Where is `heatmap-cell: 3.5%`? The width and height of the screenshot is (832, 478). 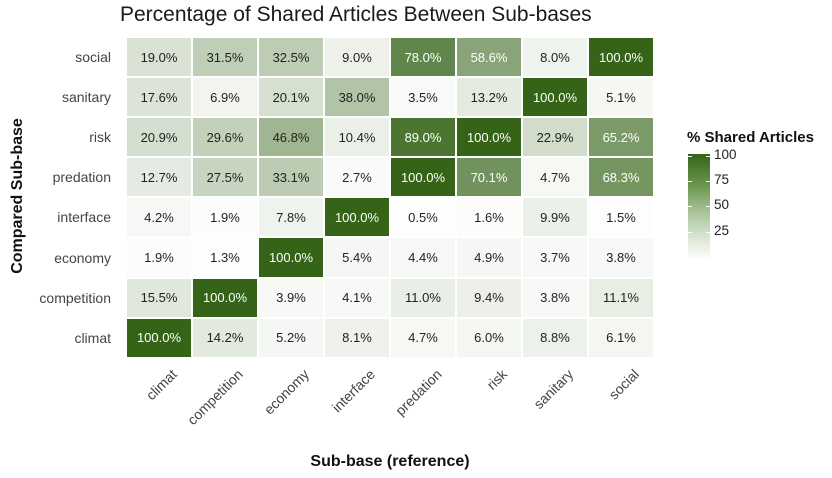 heatmap-cell: 3.5% is located at coordinates (423, 97).